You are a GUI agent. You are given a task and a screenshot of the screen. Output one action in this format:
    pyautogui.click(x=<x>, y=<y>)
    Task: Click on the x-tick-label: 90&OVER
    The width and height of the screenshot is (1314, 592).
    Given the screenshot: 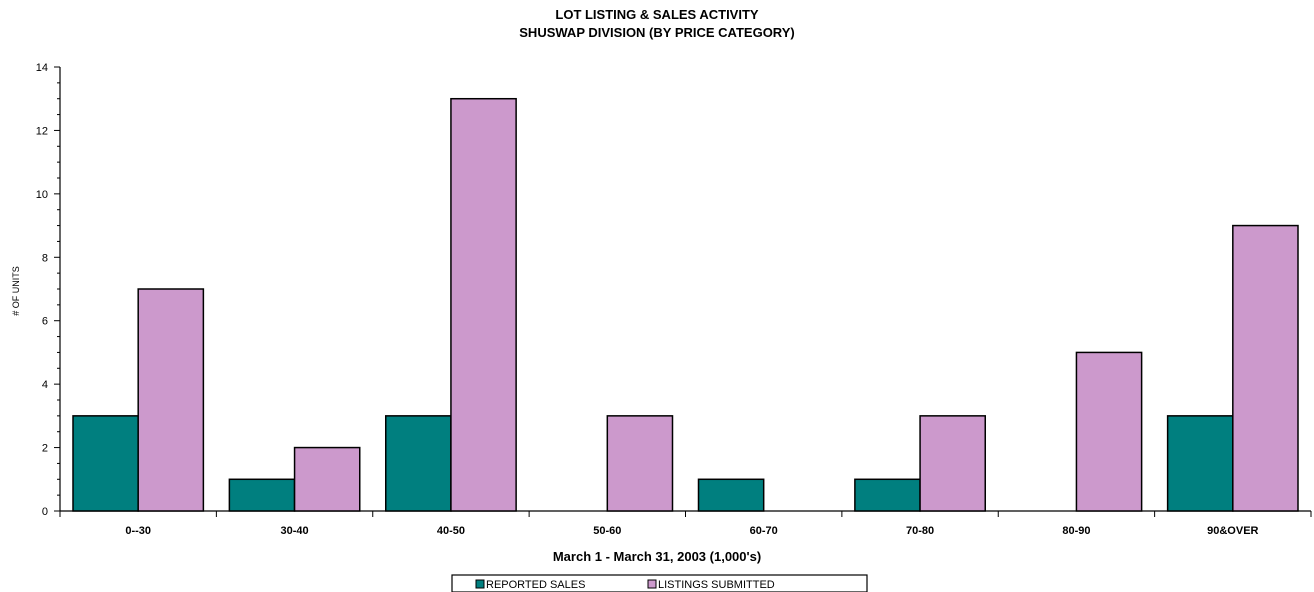 What is the action you would take?
    pyautogui.click(x=1232, y=531)
    